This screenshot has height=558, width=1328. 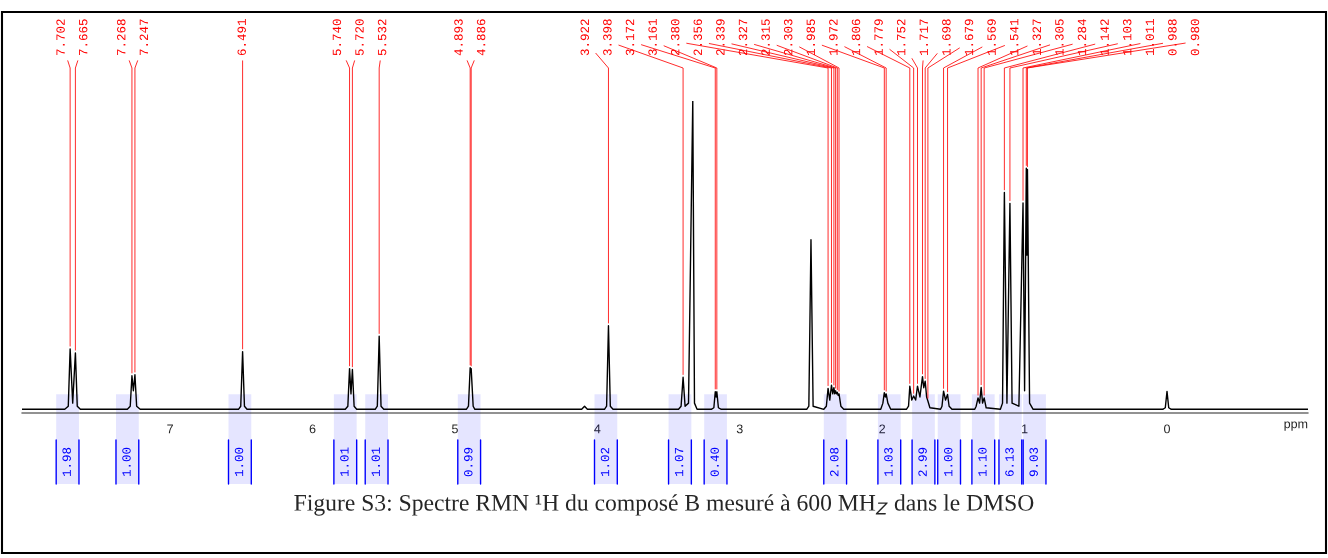 I want to click on annotation: 1.806, so click(x=856, y=37).